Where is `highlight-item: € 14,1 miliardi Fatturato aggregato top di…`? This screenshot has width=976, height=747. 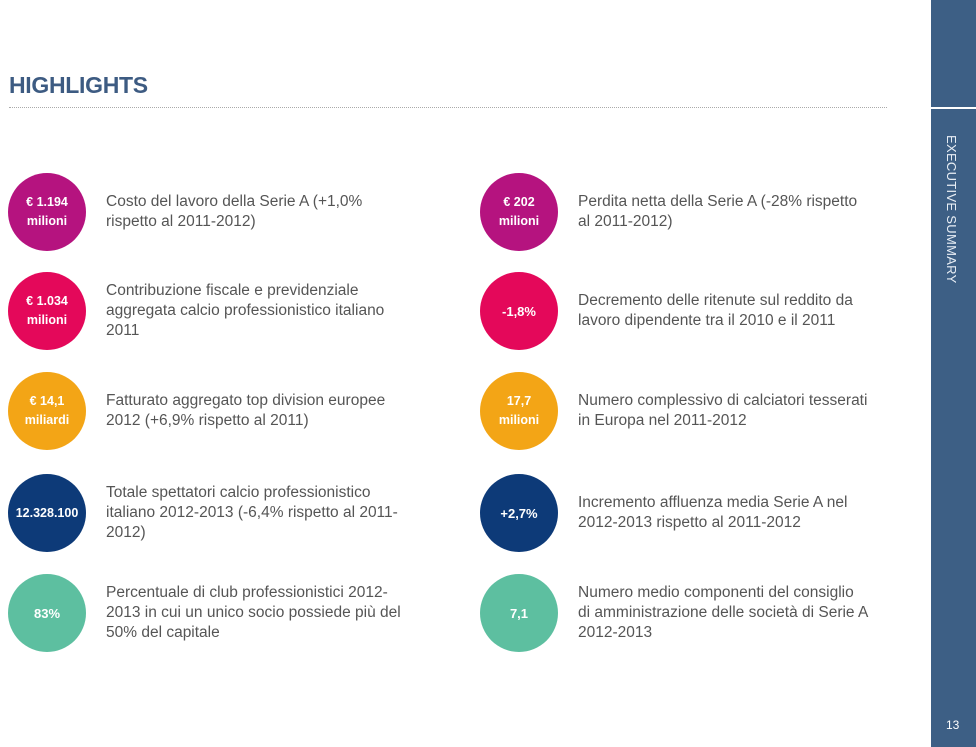 highlight-item: € 14,1 miliardi Fatturato aggregato top di… is located at coordinates (212, 411).